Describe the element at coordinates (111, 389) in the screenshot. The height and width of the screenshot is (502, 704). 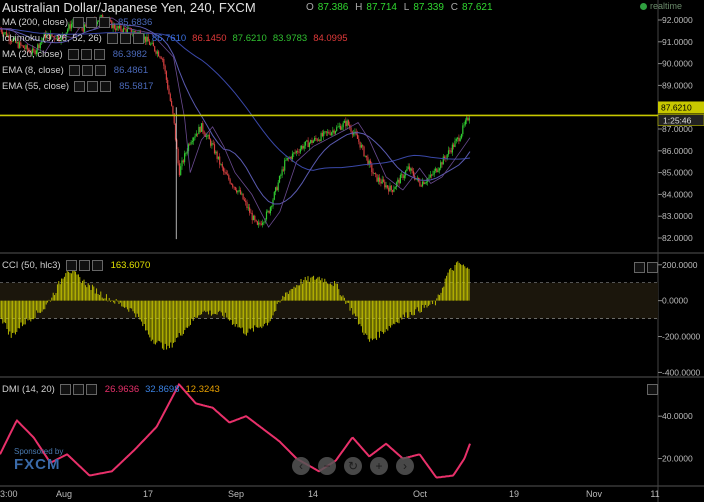
I see `indicator-dmi: DMI (14, 20) 26.9636 32.8698 12.3243` at that location.